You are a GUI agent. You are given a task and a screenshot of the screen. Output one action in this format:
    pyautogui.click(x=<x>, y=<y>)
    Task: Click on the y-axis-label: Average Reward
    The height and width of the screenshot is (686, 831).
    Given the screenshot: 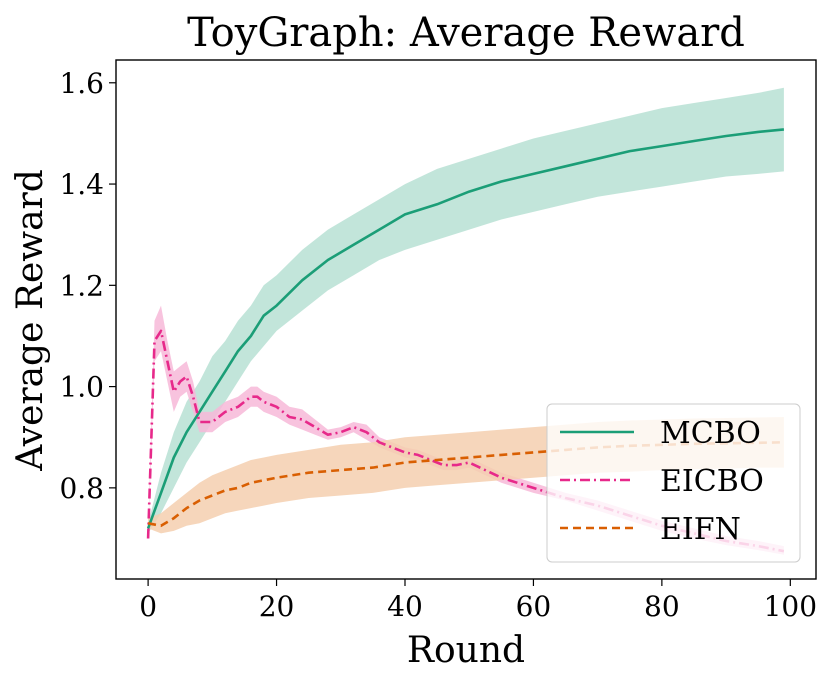 What is the action you would take?
    pyautogui.click(x=30, y=320)
    